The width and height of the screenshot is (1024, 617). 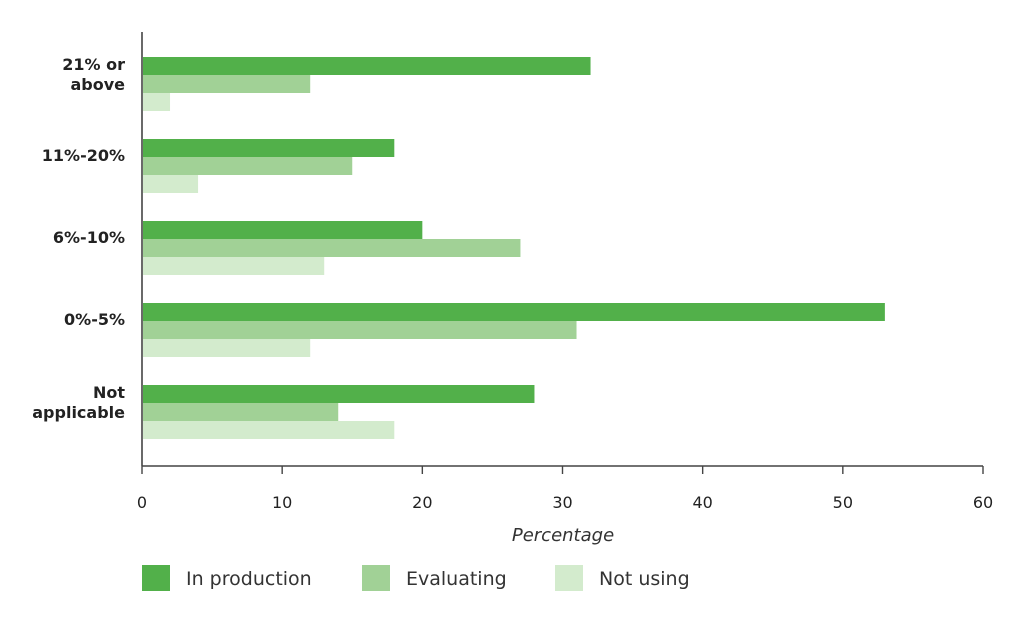 I want to click on category-label-line: above, so click(x=97, y=84).